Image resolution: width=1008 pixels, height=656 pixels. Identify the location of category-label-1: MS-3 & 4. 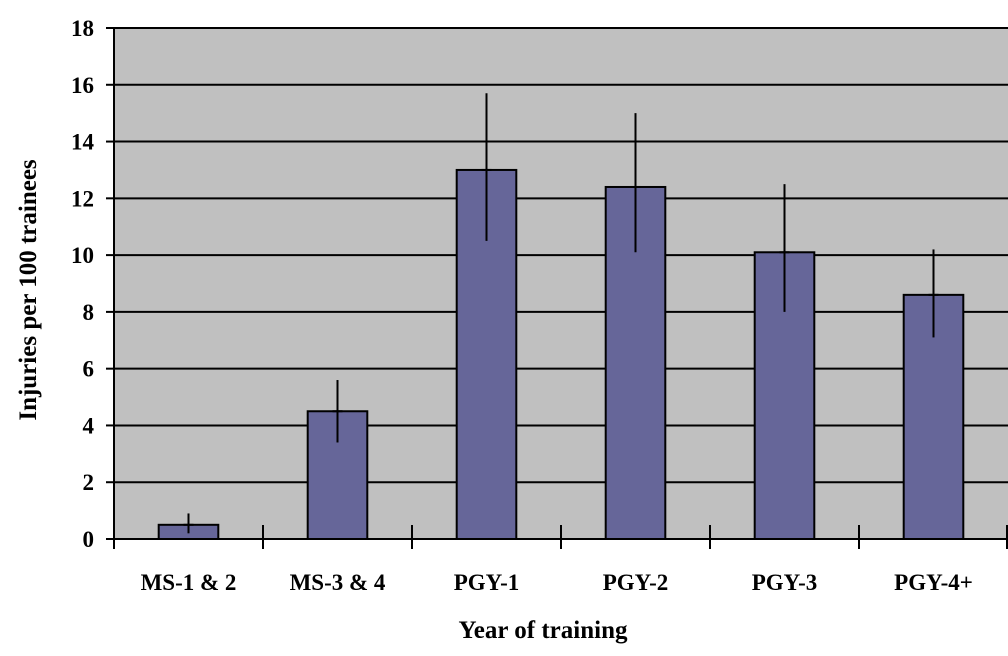
(338, 582).